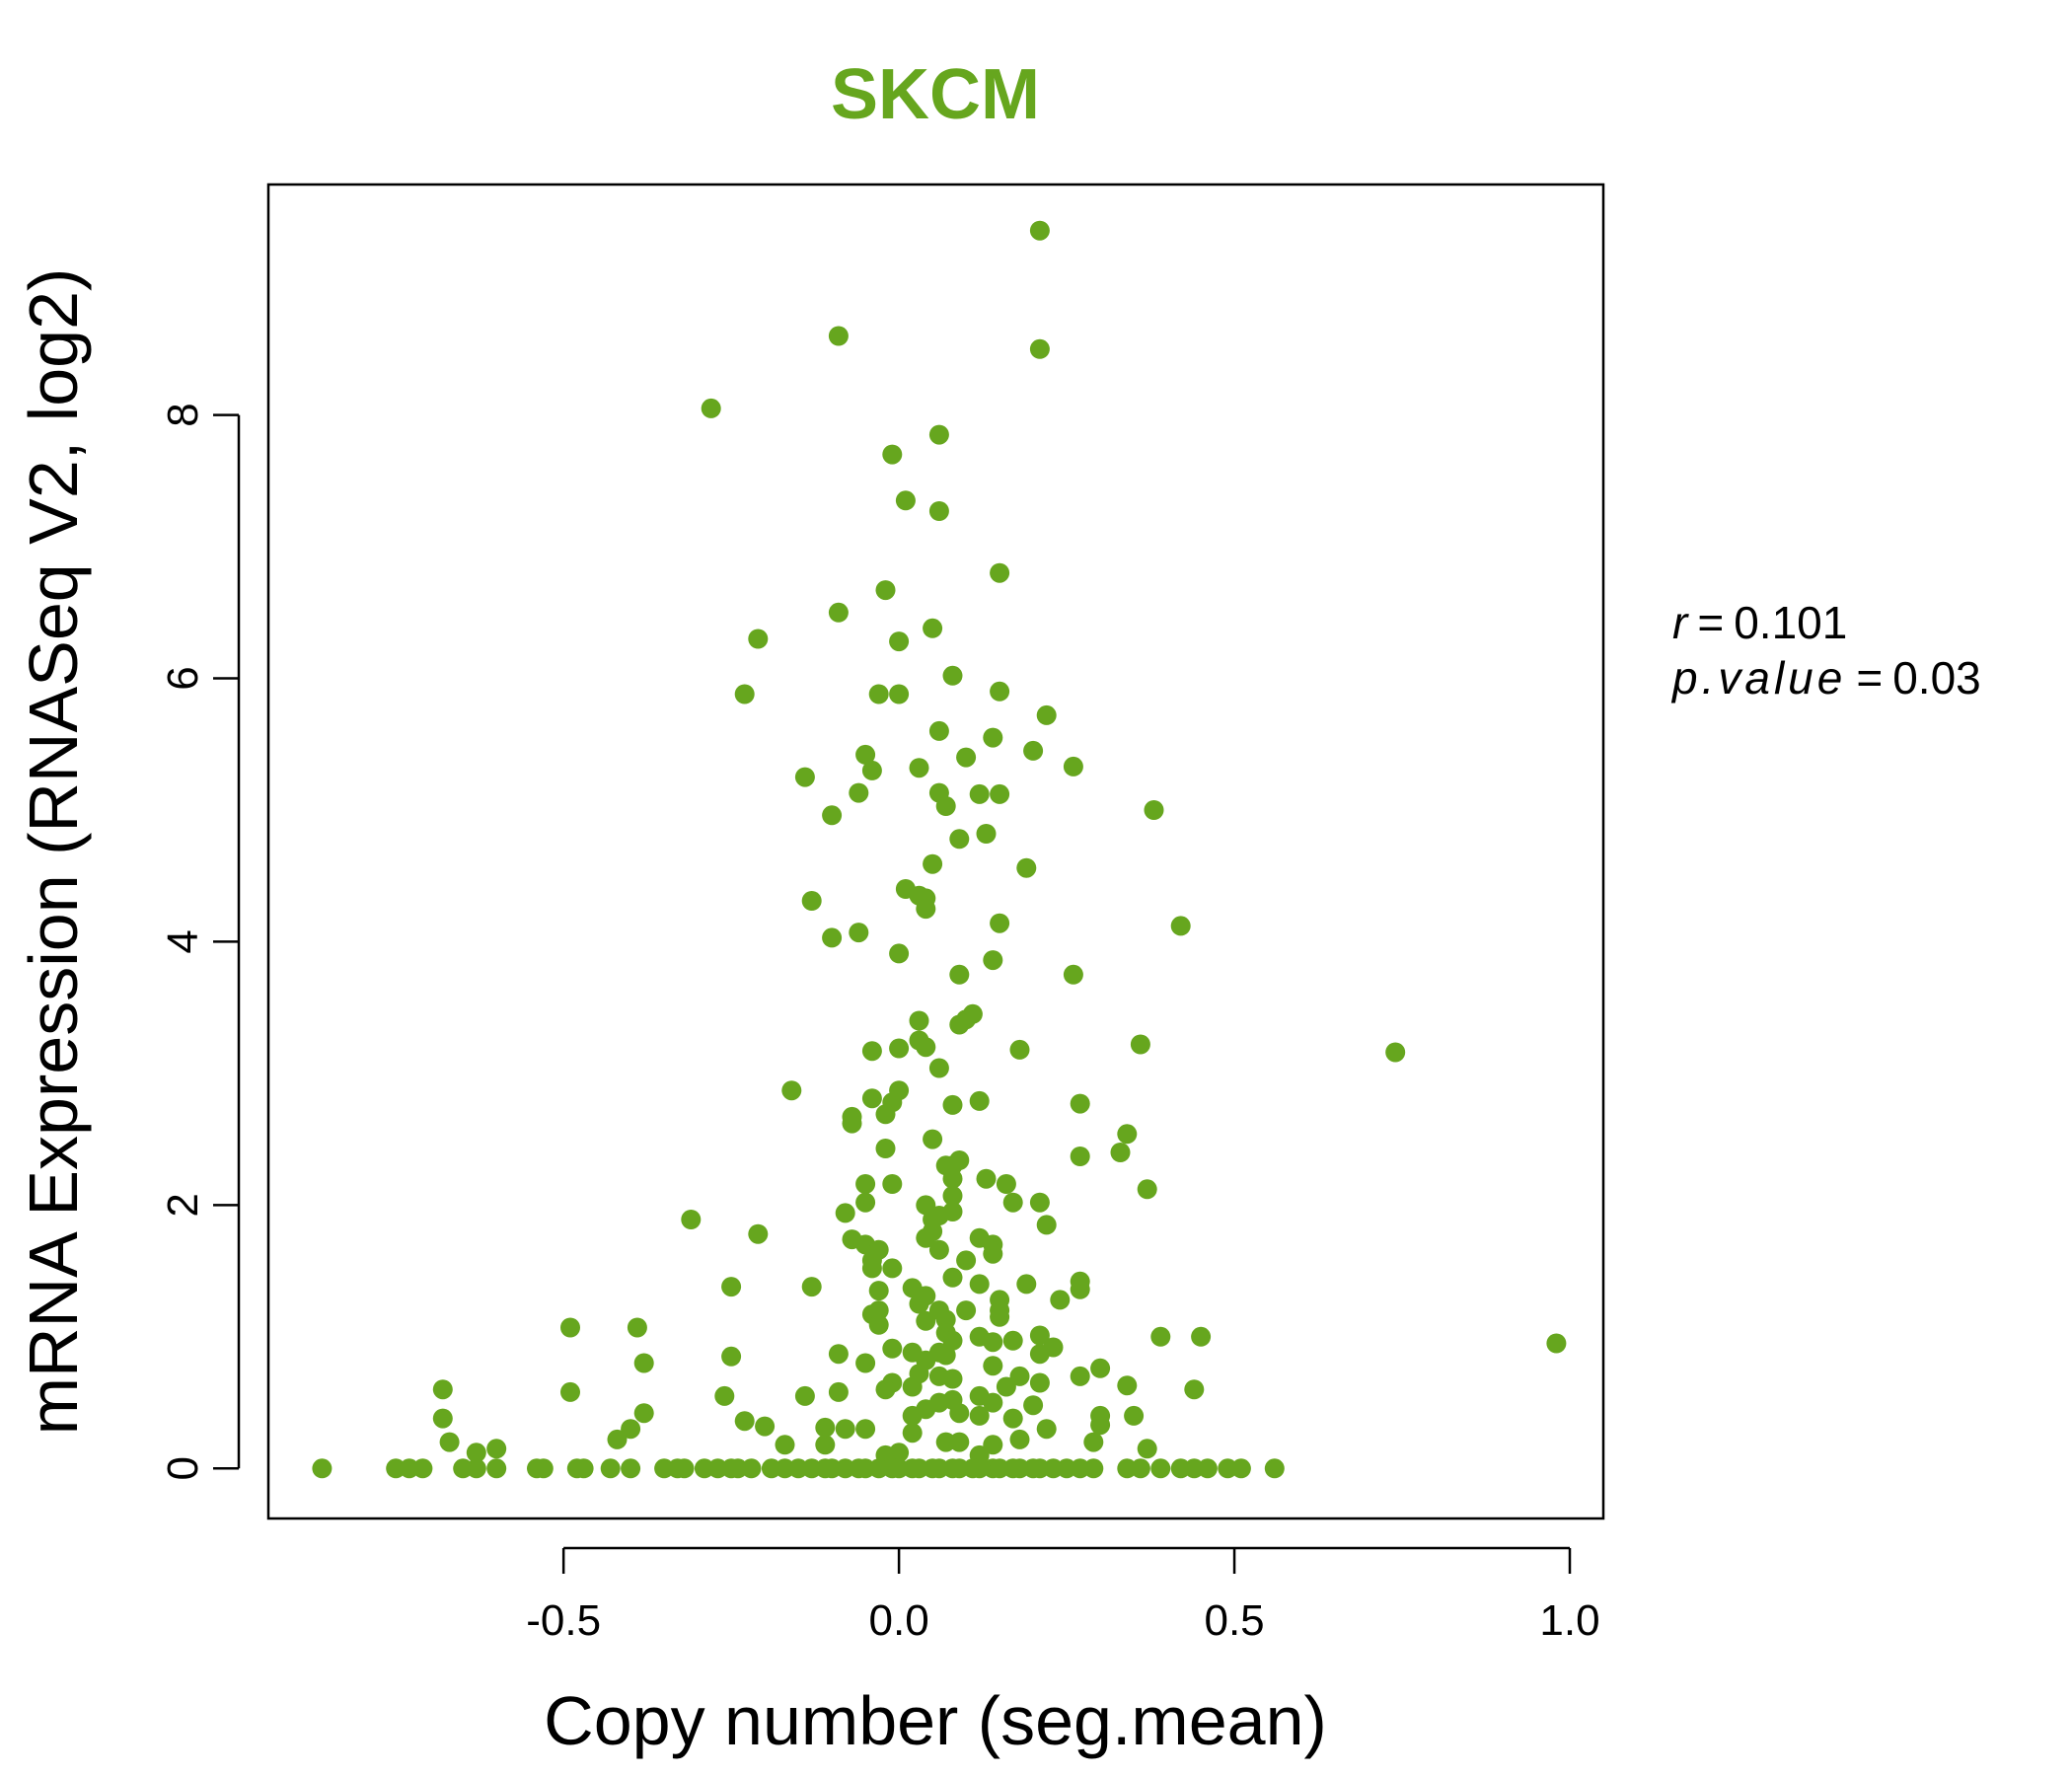 The height and width of the screenshot is (1776, 2072). Describe the element at coordinates (1681, 622) in the screenshot. I see `stat-r-label: r` at that location.